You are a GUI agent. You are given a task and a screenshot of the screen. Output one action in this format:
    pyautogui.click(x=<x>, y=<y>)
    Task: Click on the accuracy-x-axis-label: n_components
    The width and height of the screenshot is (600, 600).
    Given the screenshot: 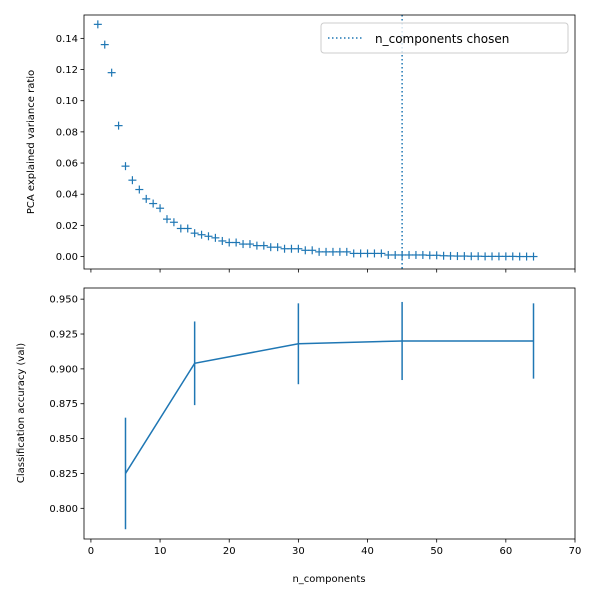 What is the action you would take?
    pyautogui.click(x=328, y=579)
    